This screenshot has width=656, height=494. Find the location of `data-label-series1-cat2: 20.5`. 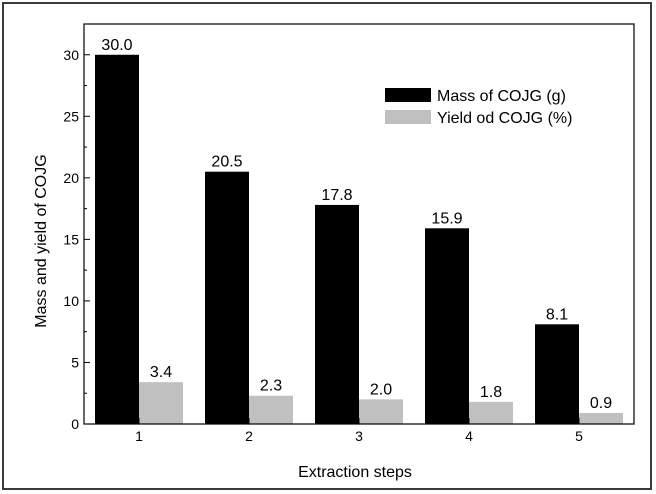

data-label-series1-cat2: 20.5 is located at coordinates (226, 162).